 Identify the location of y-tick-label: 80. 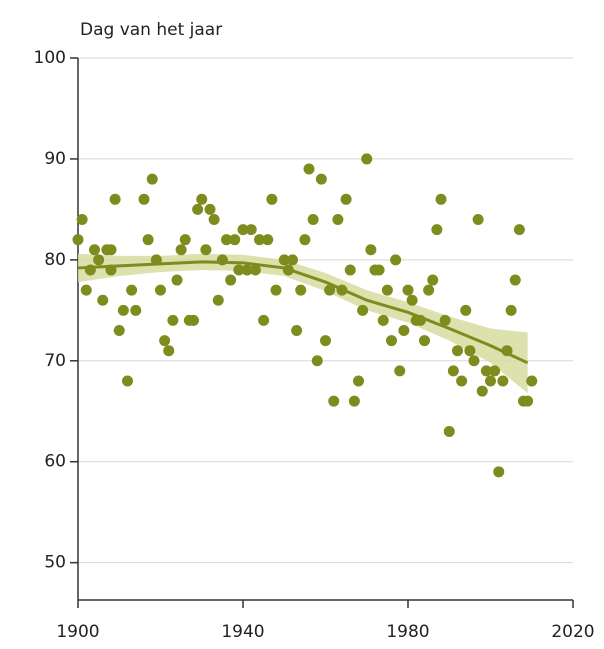
(55, 260).